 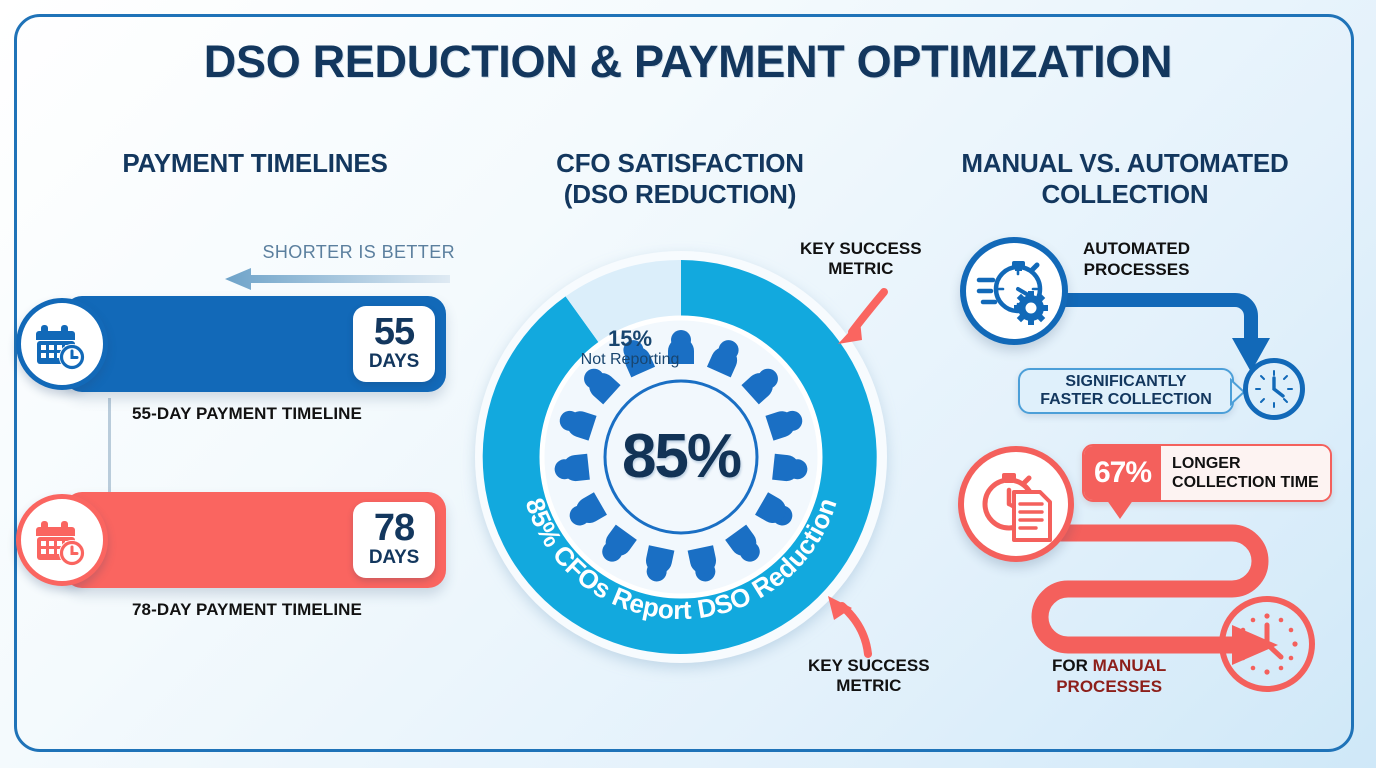 I want to click on ksm-top-line2: METRIC, so click(x=861, y=269).